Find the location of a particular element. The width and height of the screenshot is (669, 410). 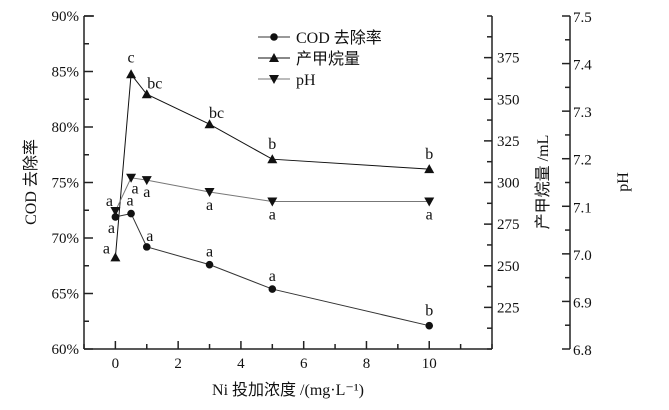

left-tick-label: 60% is located at coordinates (66, 350).